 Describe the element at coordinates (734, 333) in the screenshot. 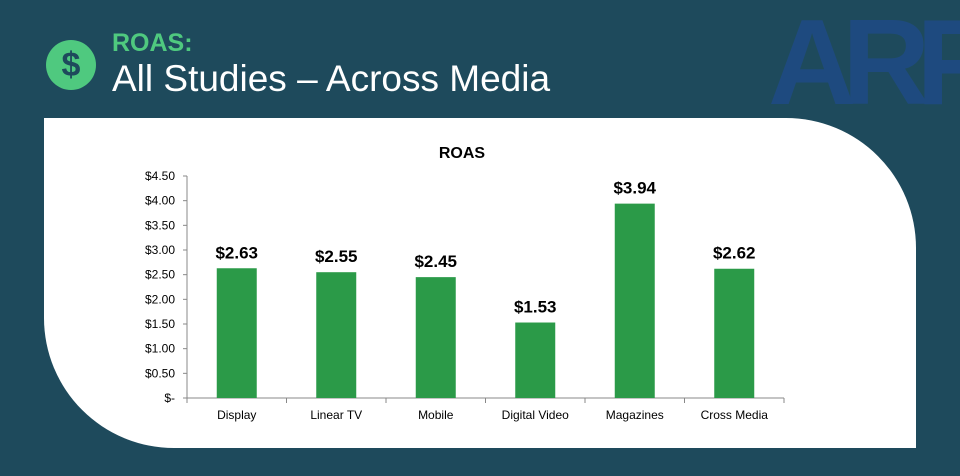

I see `bar-cross-media` at that location.